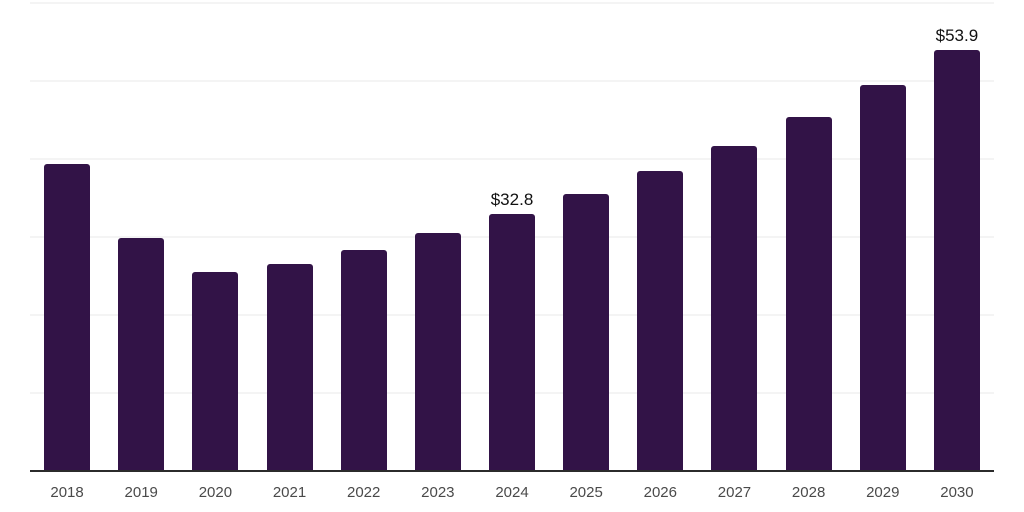 The width and height of the screenshot is (1024, 512). I want to click on x-tick-label-2019: 2019, so click(141, 492).